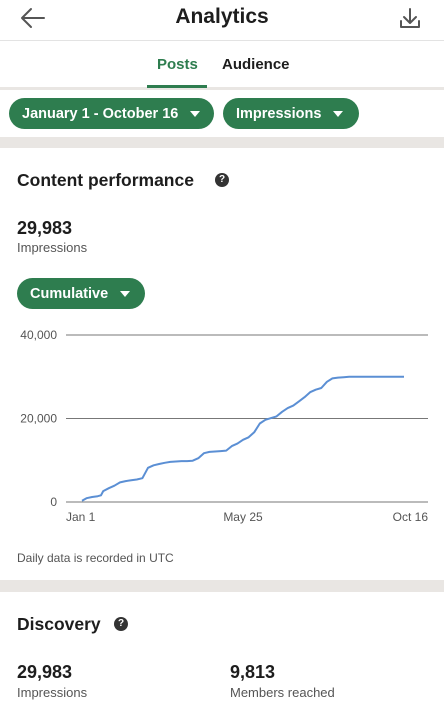  I want to click on date-range-dropdown: January 1 - October 16, so click(111, 113).